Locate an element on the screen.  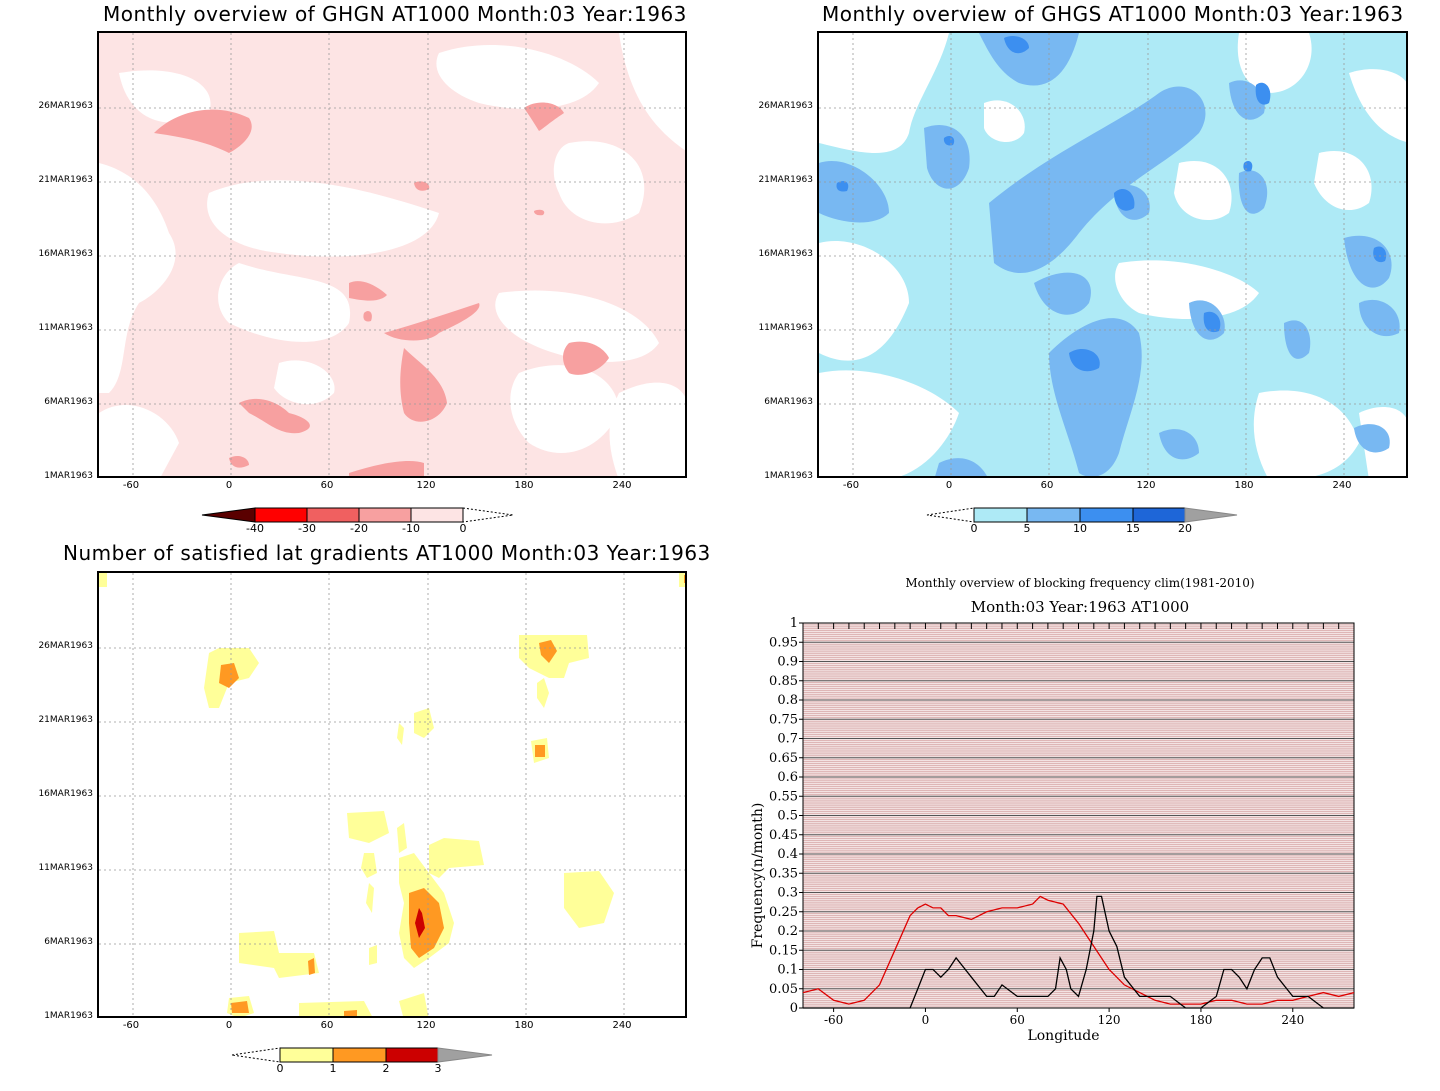
y-tick-label: 1 is located at coordinates (794, 623).